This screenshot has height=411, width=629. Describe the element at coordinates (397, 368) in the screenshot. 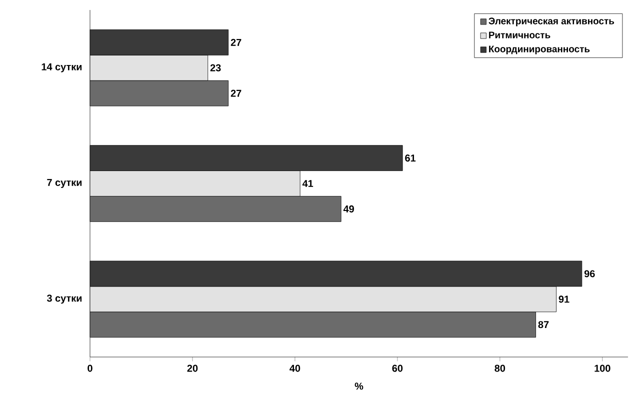

I see `x-tick-label: 60` at that location.